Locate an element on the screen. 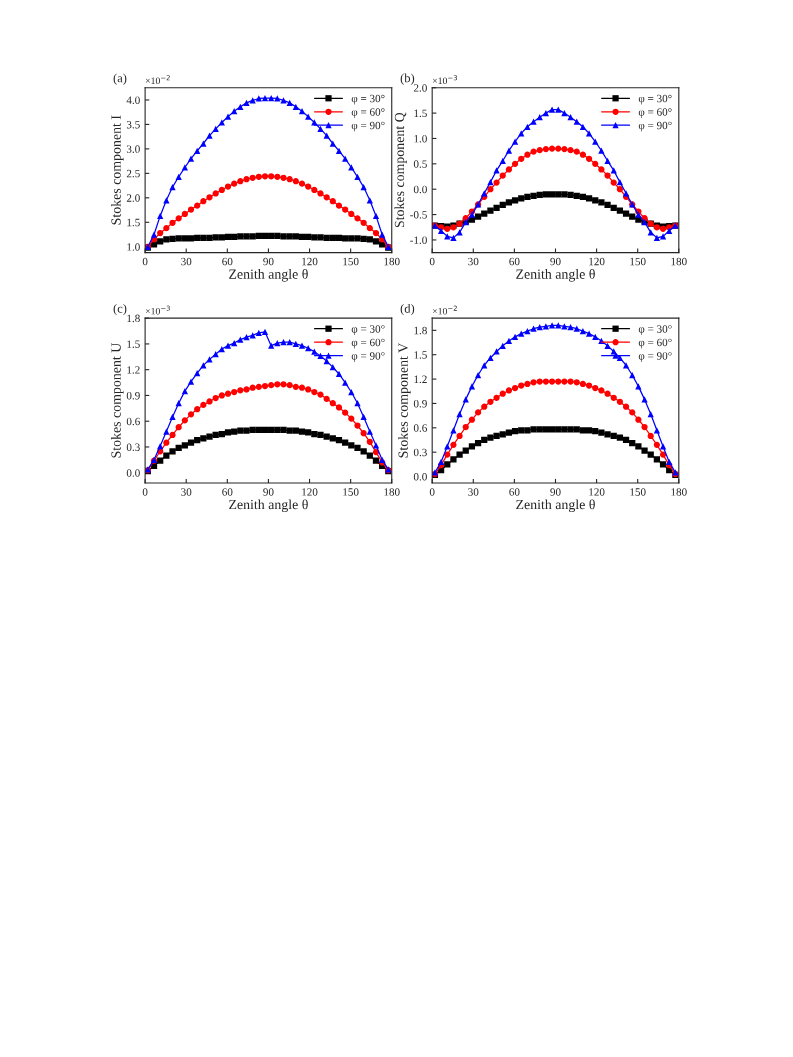 The image size is (793, 1057). chart-title: (c) is located at coordinates (120, 309).